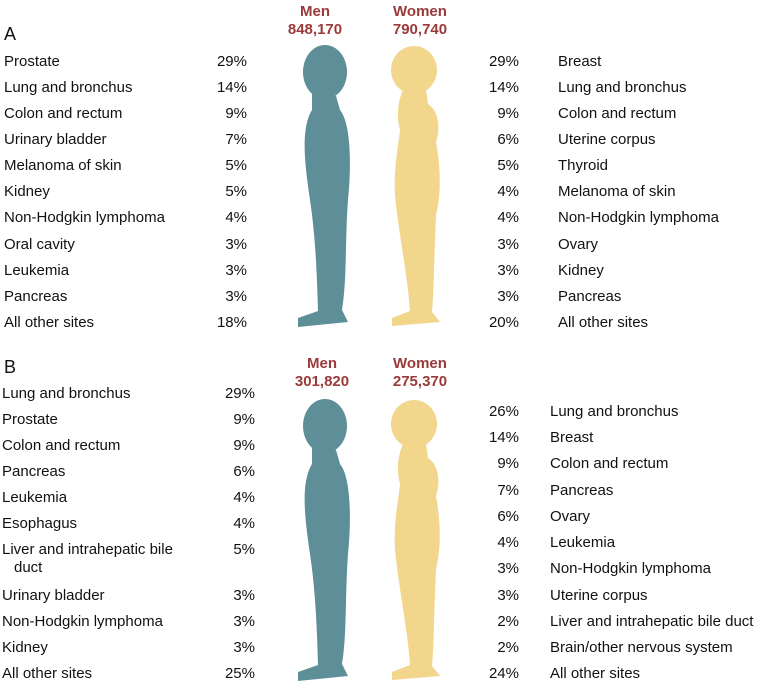 The width and height of the screenshot is (776, 684). I want to click on panel-label: B, so click(10, 367).